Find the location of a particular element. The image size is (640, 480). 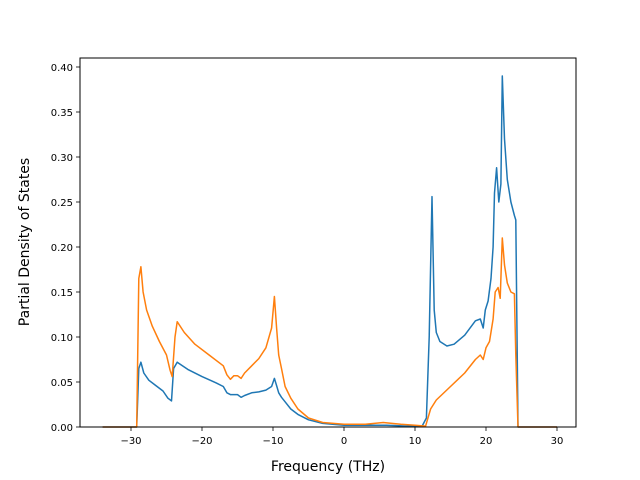

x-axis-ticks: −30 −20 −10 0 10 20 30 is located at coordinates (341, 437).